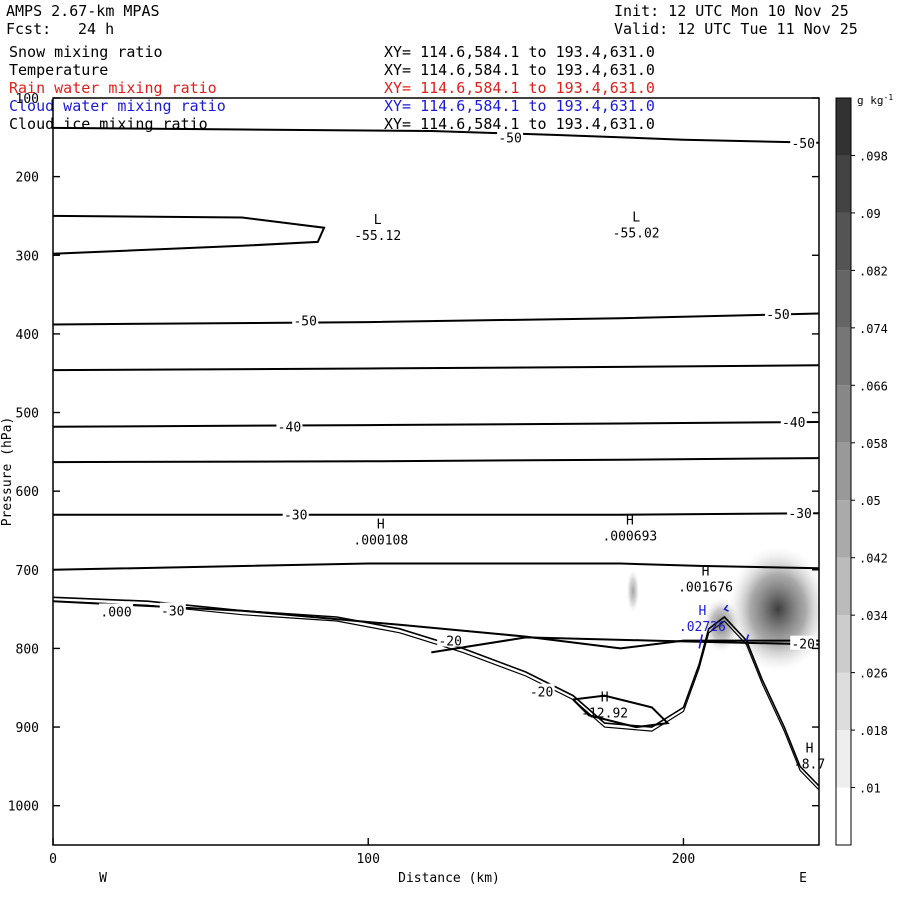  Describe the element at coordinates (380, 540) in the screenshot. I see `extremum-value: .000108` at that location.